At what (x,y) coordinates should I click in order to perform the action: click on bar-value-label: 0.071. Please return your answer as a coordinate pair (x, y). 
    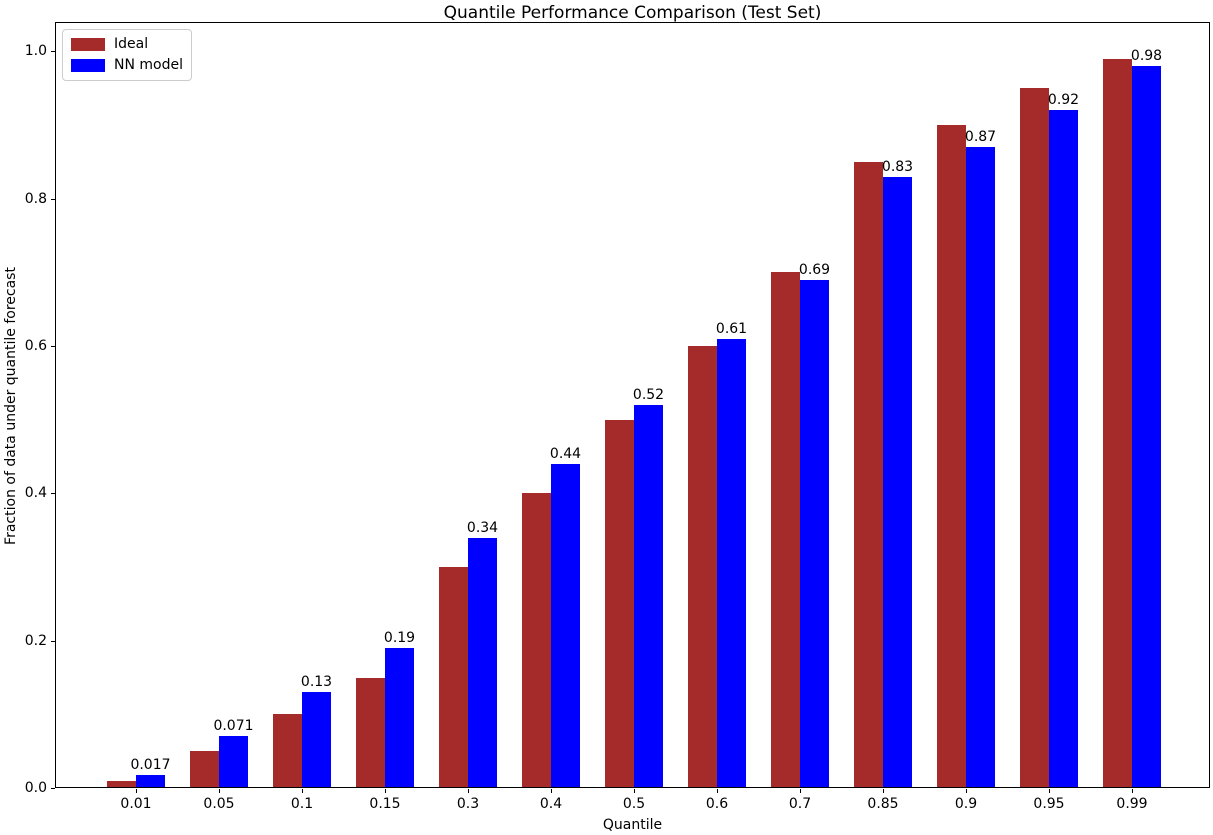
    Looking at the image, I should click on (233, 725).